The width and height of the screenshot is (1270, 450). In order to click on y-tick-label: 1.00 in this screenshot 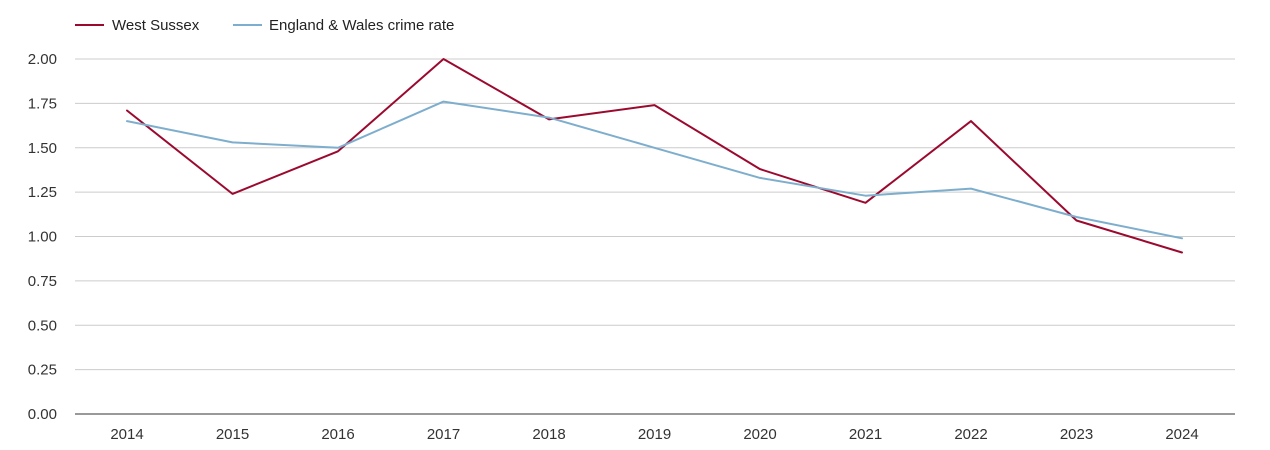, I will do `click(42, 237)`.